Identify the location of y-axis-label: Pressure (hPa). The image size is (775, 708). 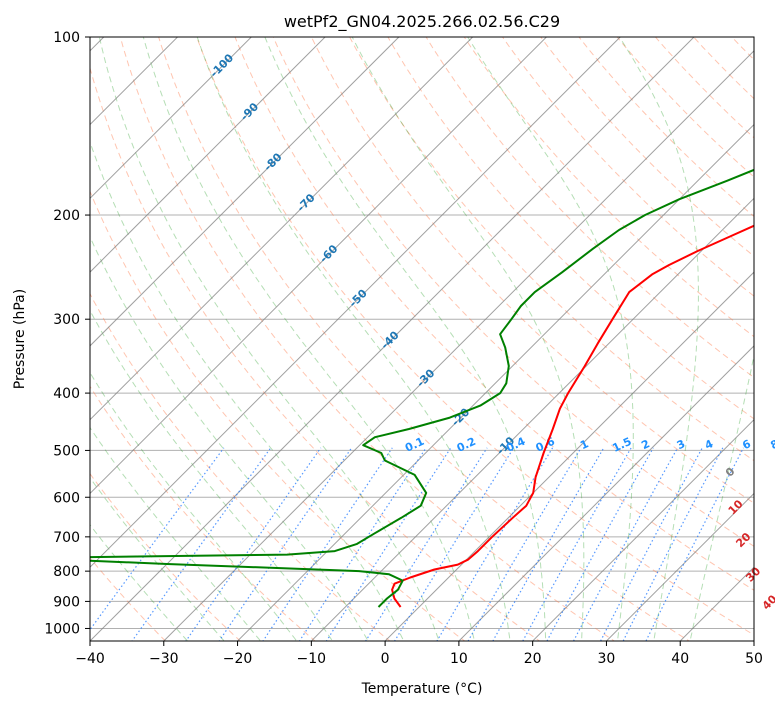
(20, 339).